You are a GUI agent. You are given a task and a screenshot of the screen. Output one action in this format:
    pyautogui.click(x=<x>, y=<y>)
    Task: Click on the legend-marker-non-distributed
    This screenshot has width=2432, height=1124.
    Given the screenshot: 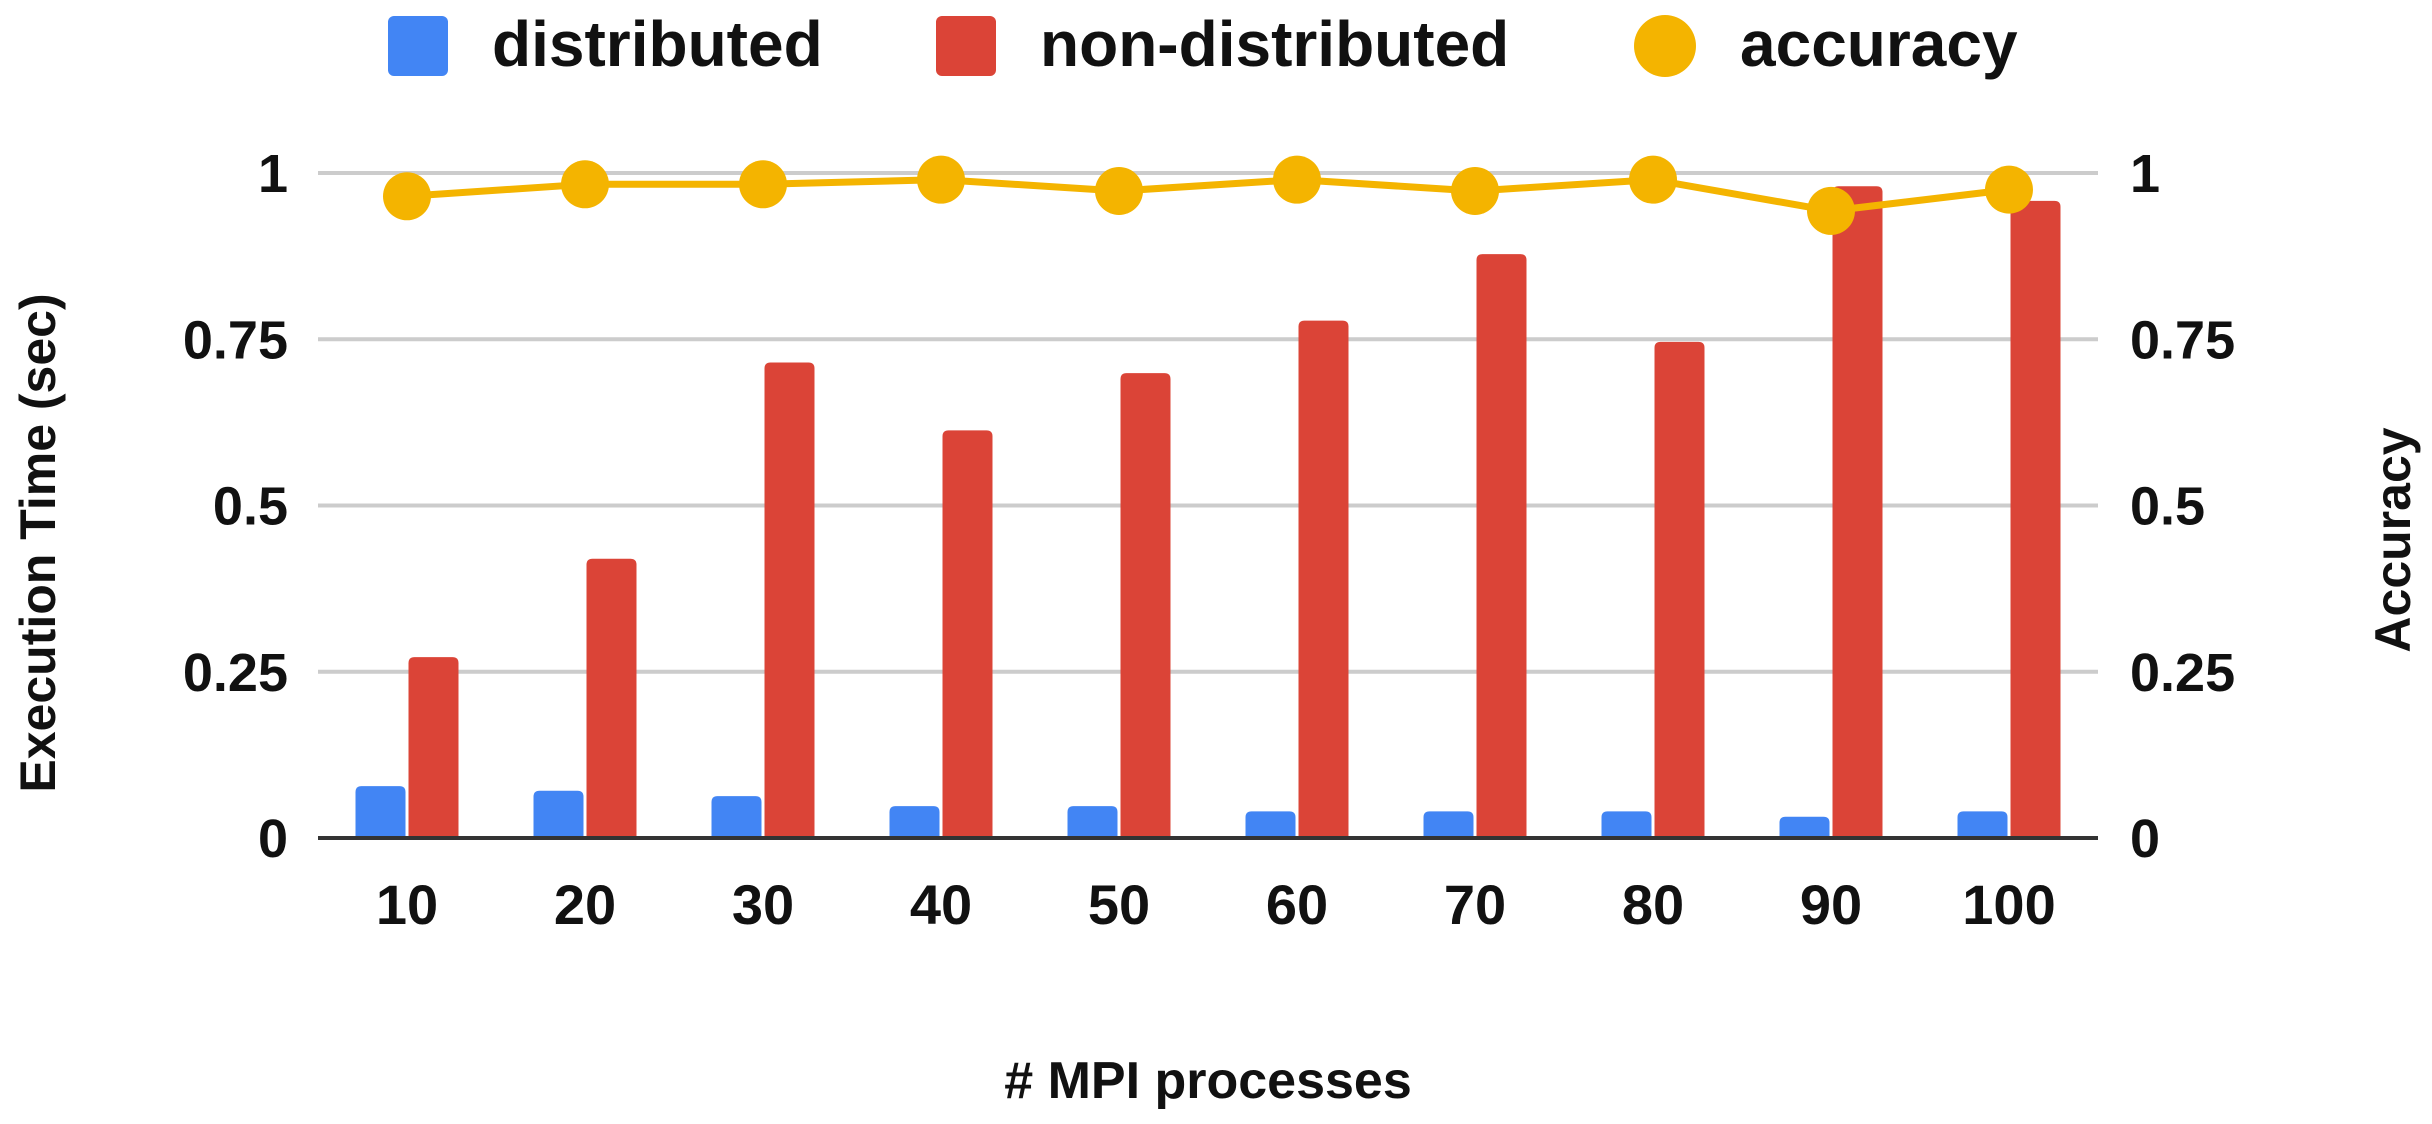 What is the action you would take?
    pyautogui.click(x=966, y=46)
    